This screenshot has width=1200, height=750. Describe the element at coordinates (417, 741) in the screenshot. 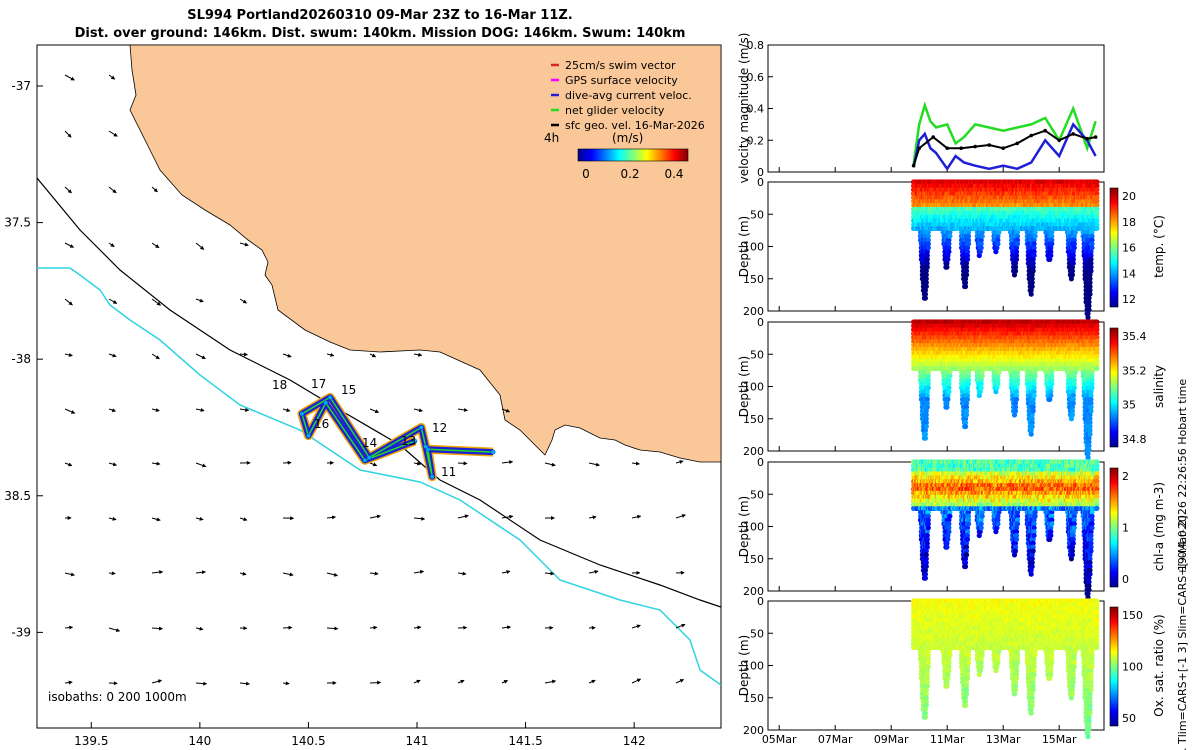

I see `lon-tick-label: 141` at that location.